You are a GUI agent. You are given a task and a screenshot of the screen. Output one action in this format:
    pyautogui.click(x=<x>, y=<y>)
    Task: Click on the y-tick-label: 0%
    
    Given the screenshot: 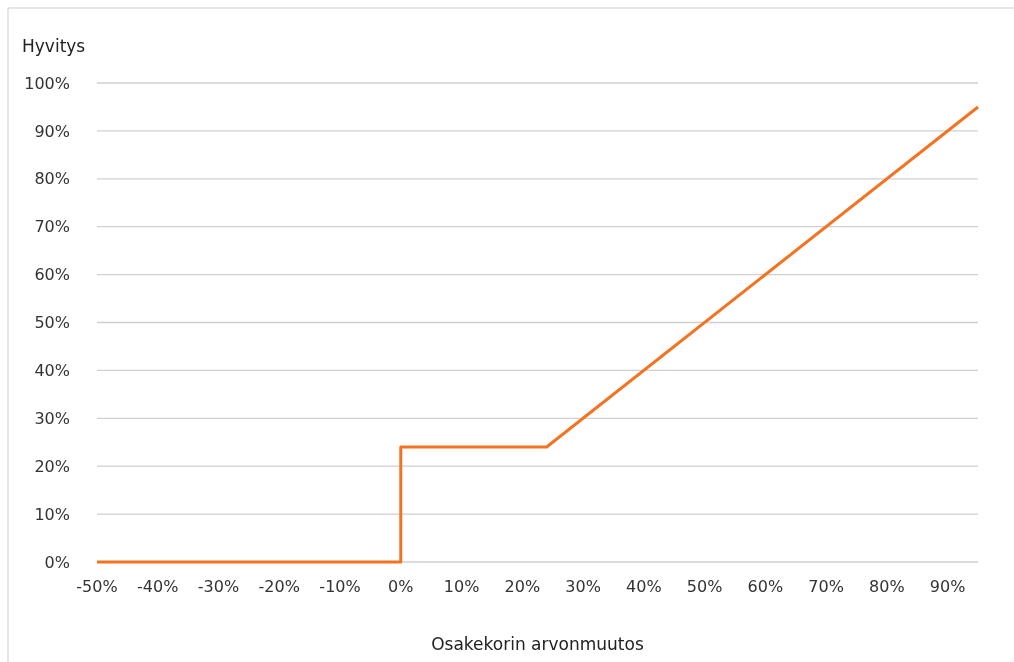 What is the action you would take?
    pyautogui.click(x=57, y=562)
    